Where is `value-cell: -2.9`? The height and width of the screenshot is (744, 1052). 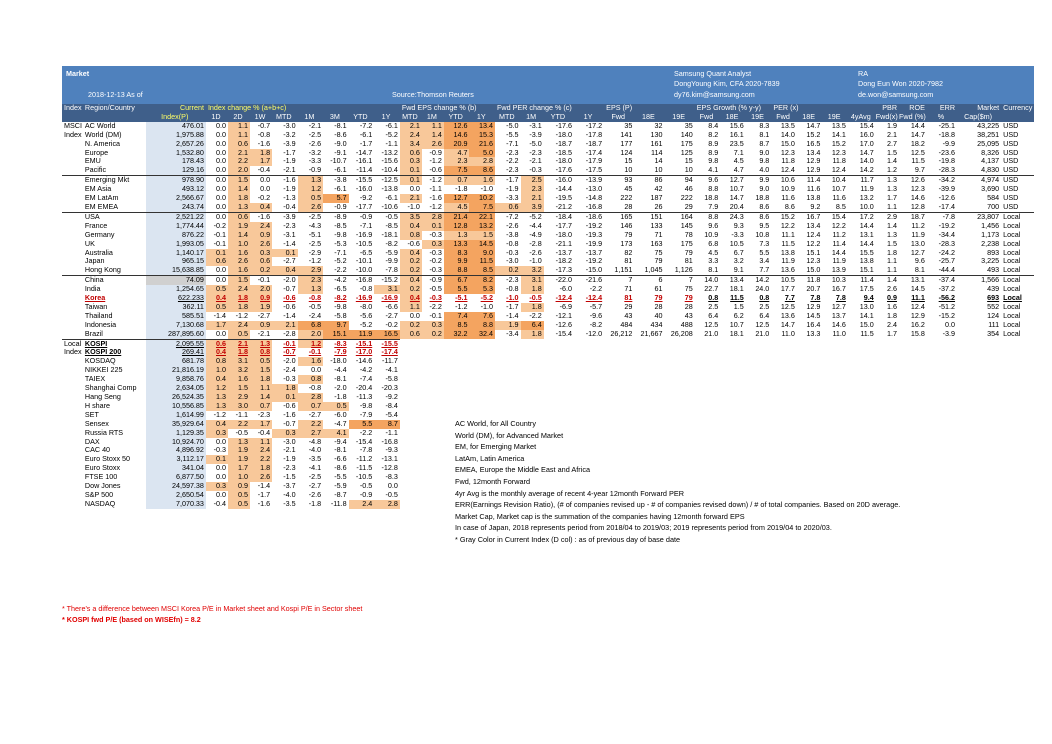
value-cell: -2.9 is located at coordinates (315, 252).